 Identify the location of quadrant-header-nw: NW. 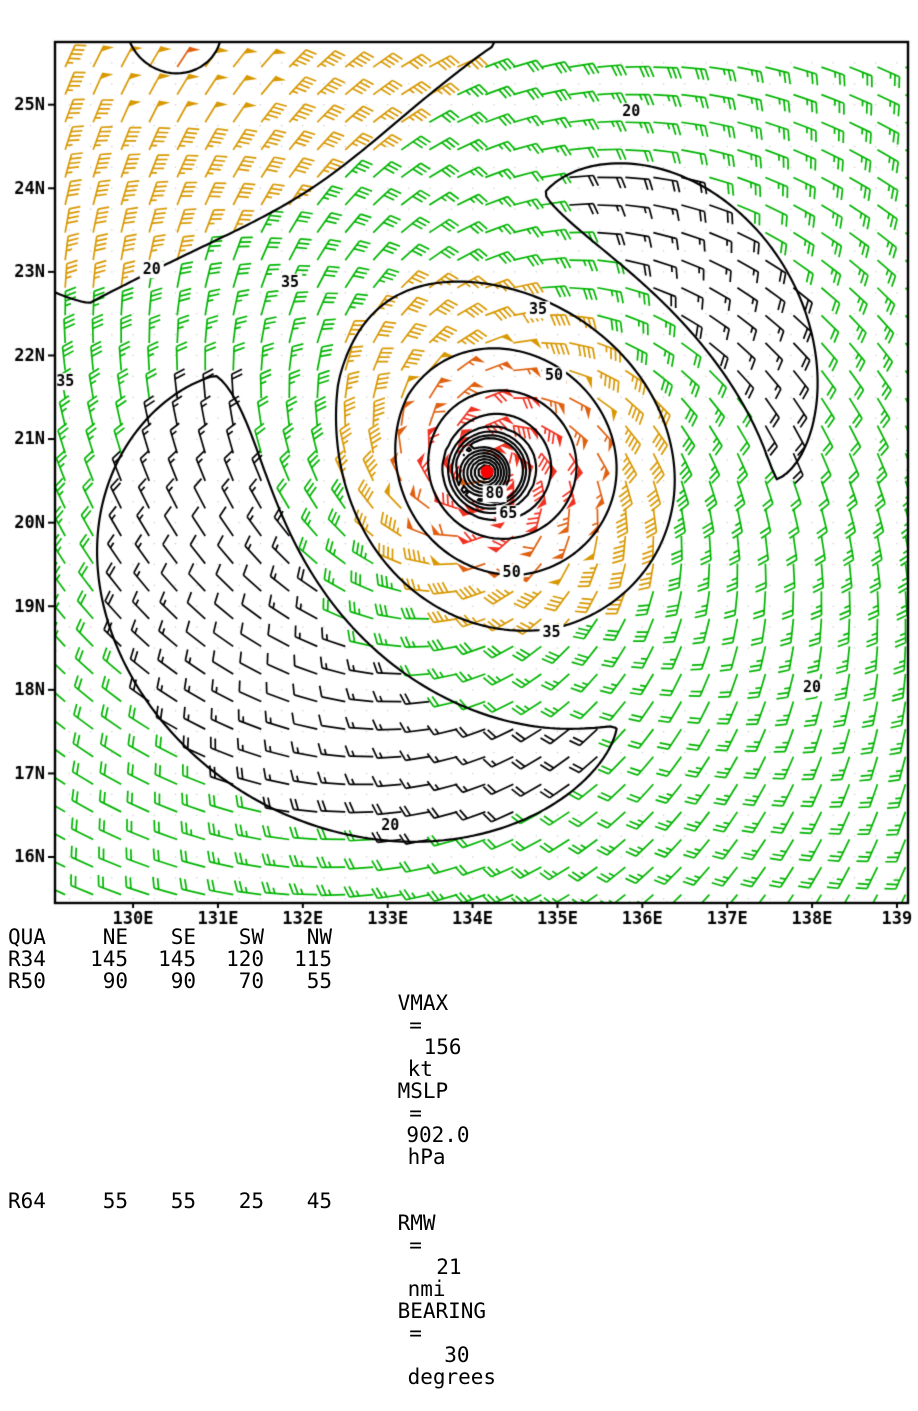
(319, 937).